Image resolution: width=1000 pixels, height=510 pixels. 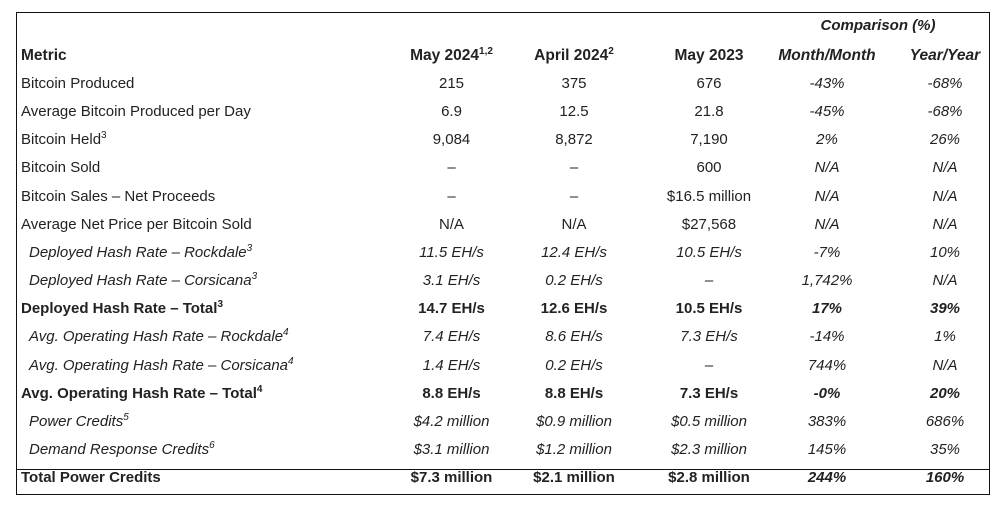 I want to click on metric-cell: Avg. Operating Hash Rate – Rockdale4, so click(x=159, y=337).